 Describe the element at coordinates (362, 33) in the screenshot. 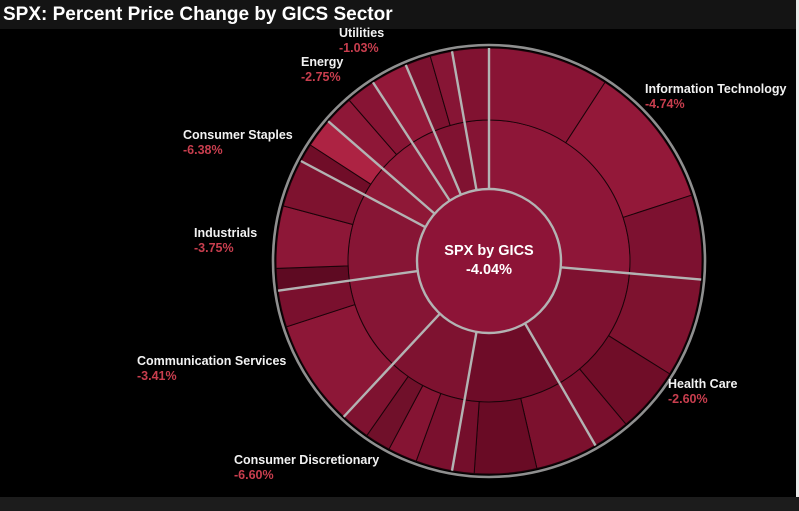

I see `sector-label-name: Utilities` at that location.